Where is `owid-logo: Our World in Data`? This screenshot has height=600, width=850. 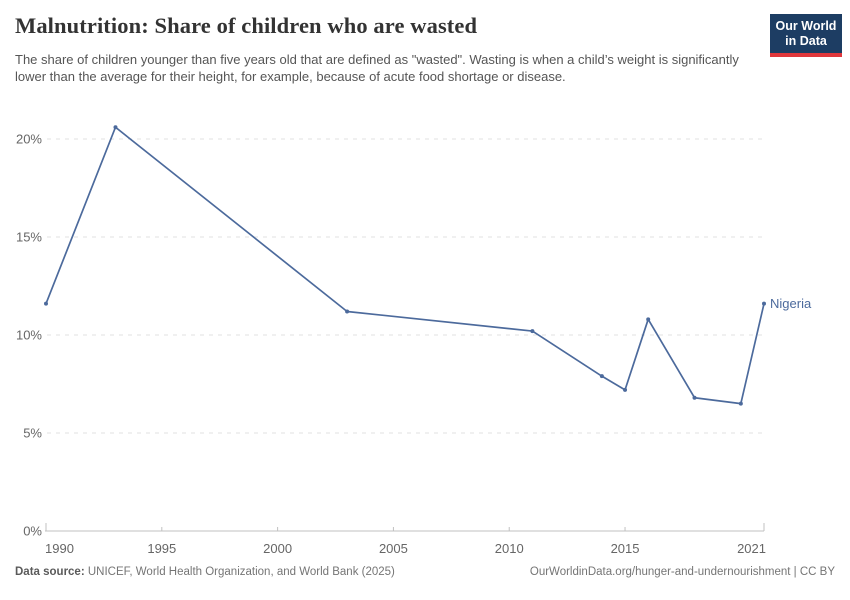 owid-logo: Our World in Data is located at coordinates (806, 35).